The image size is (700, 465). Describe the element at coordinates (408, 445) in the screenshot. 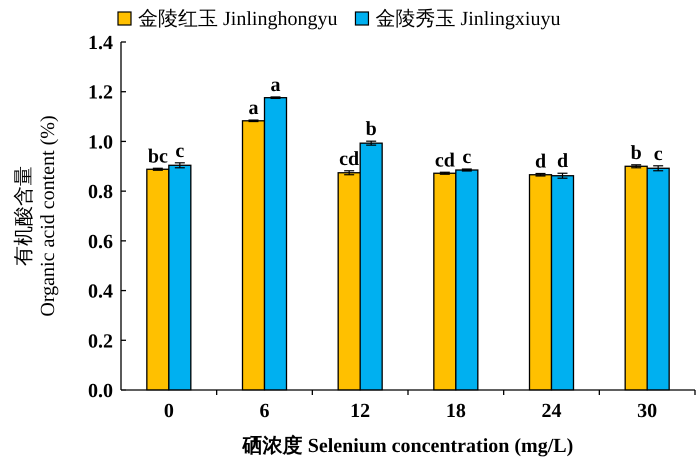

I see `x-axis-title: 硒浓度 Selenium concentration (mg/L)` at that location.